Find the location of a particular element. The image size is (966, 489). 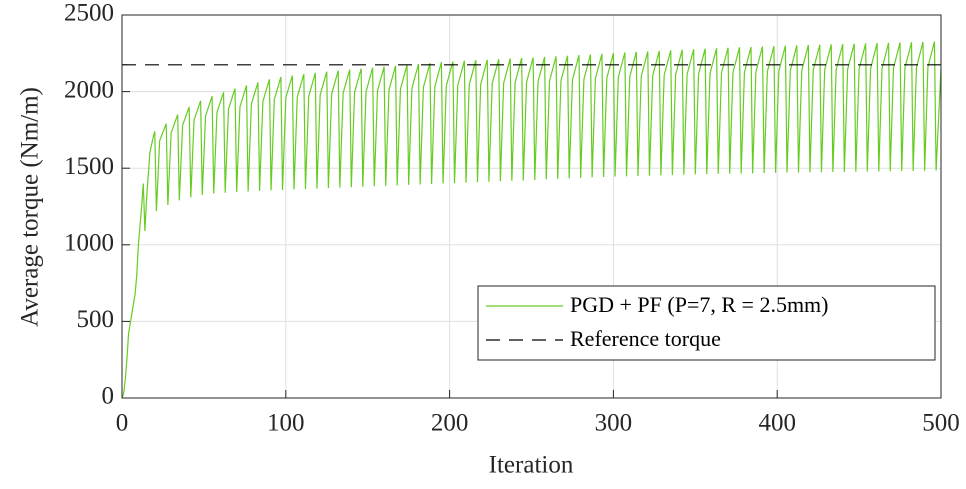

y-axis-label: Average torque (Nm/m) is located at coordinates (30, 207).